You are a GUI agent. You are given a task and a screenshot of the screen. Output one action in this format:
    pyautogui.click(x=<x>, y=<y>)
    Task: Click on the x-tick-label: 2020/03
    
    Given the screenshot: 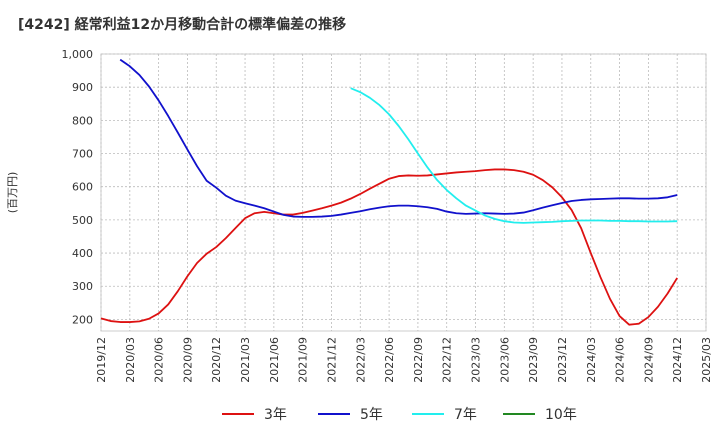 What is the action you would take?
    pyautogui.click(x=130, y=360)
    